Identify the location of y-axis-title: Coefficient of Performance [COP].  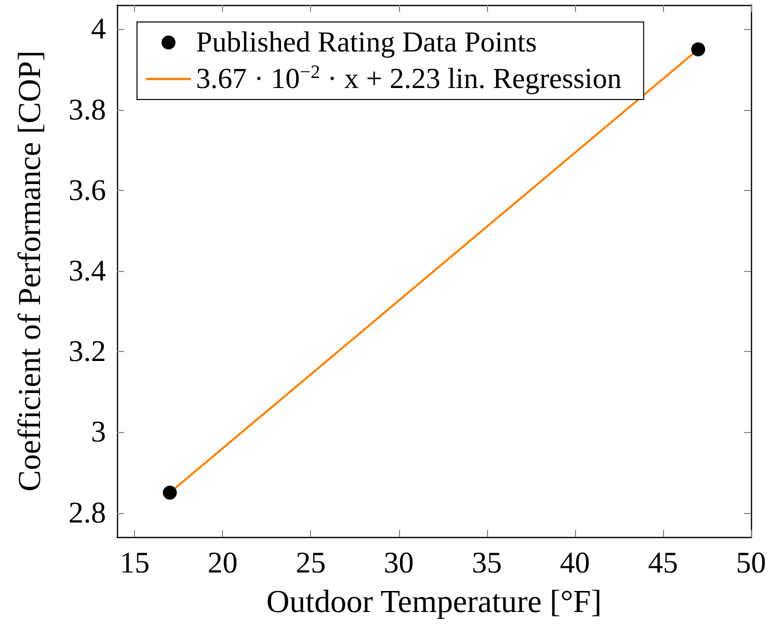
(29, 271).